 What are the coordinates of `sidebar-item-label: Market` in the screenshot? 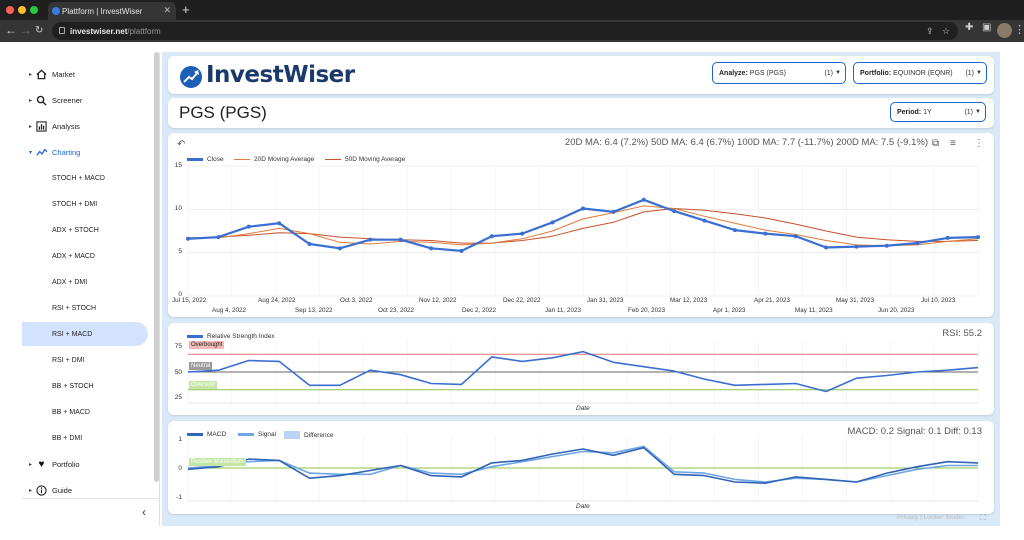 It's located at (63, 74).